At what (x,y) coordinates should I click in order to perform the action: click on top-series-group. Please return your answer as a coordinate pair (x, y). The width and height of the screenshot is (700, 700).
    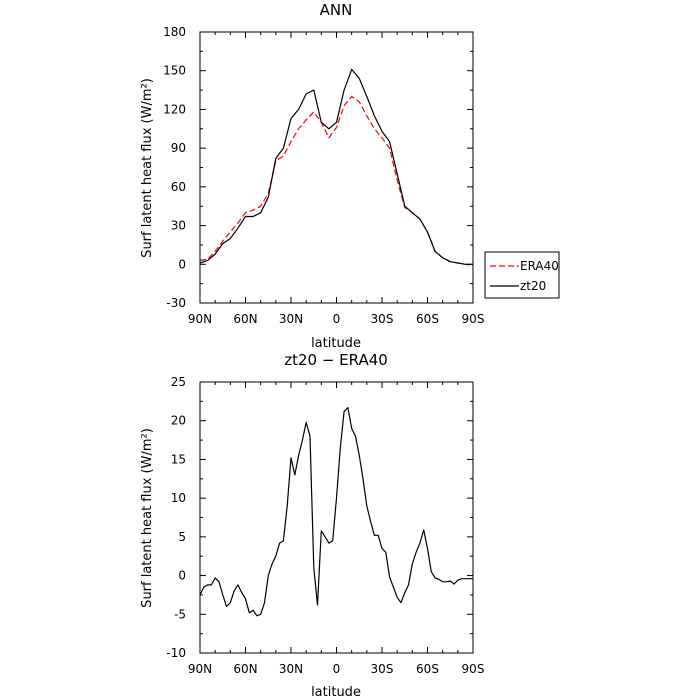
    Looking at the image, I should click on (336, 167).